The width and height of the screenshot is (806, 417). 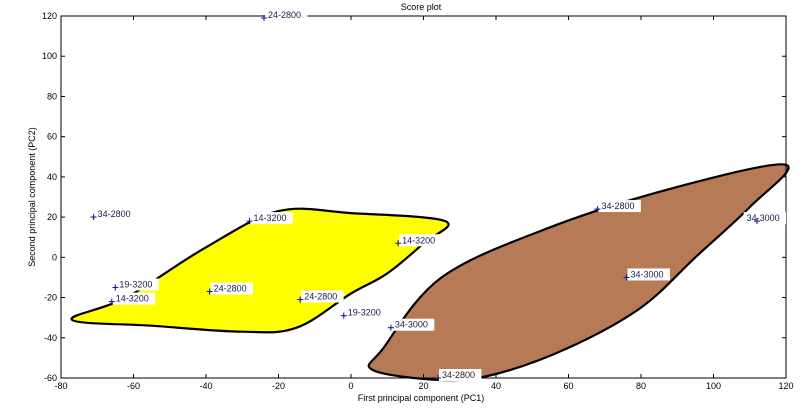 I want to click on x-tick-label: -80, so click(x=60, y=386).